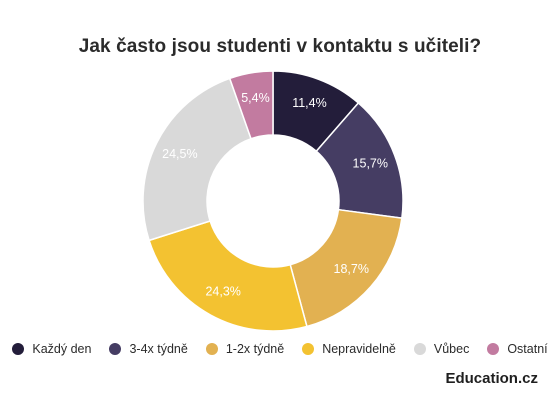 The width and height of the screenshot is (560, 420). I want to click on legend-label: 3-4x týdně, so click(158, 349).